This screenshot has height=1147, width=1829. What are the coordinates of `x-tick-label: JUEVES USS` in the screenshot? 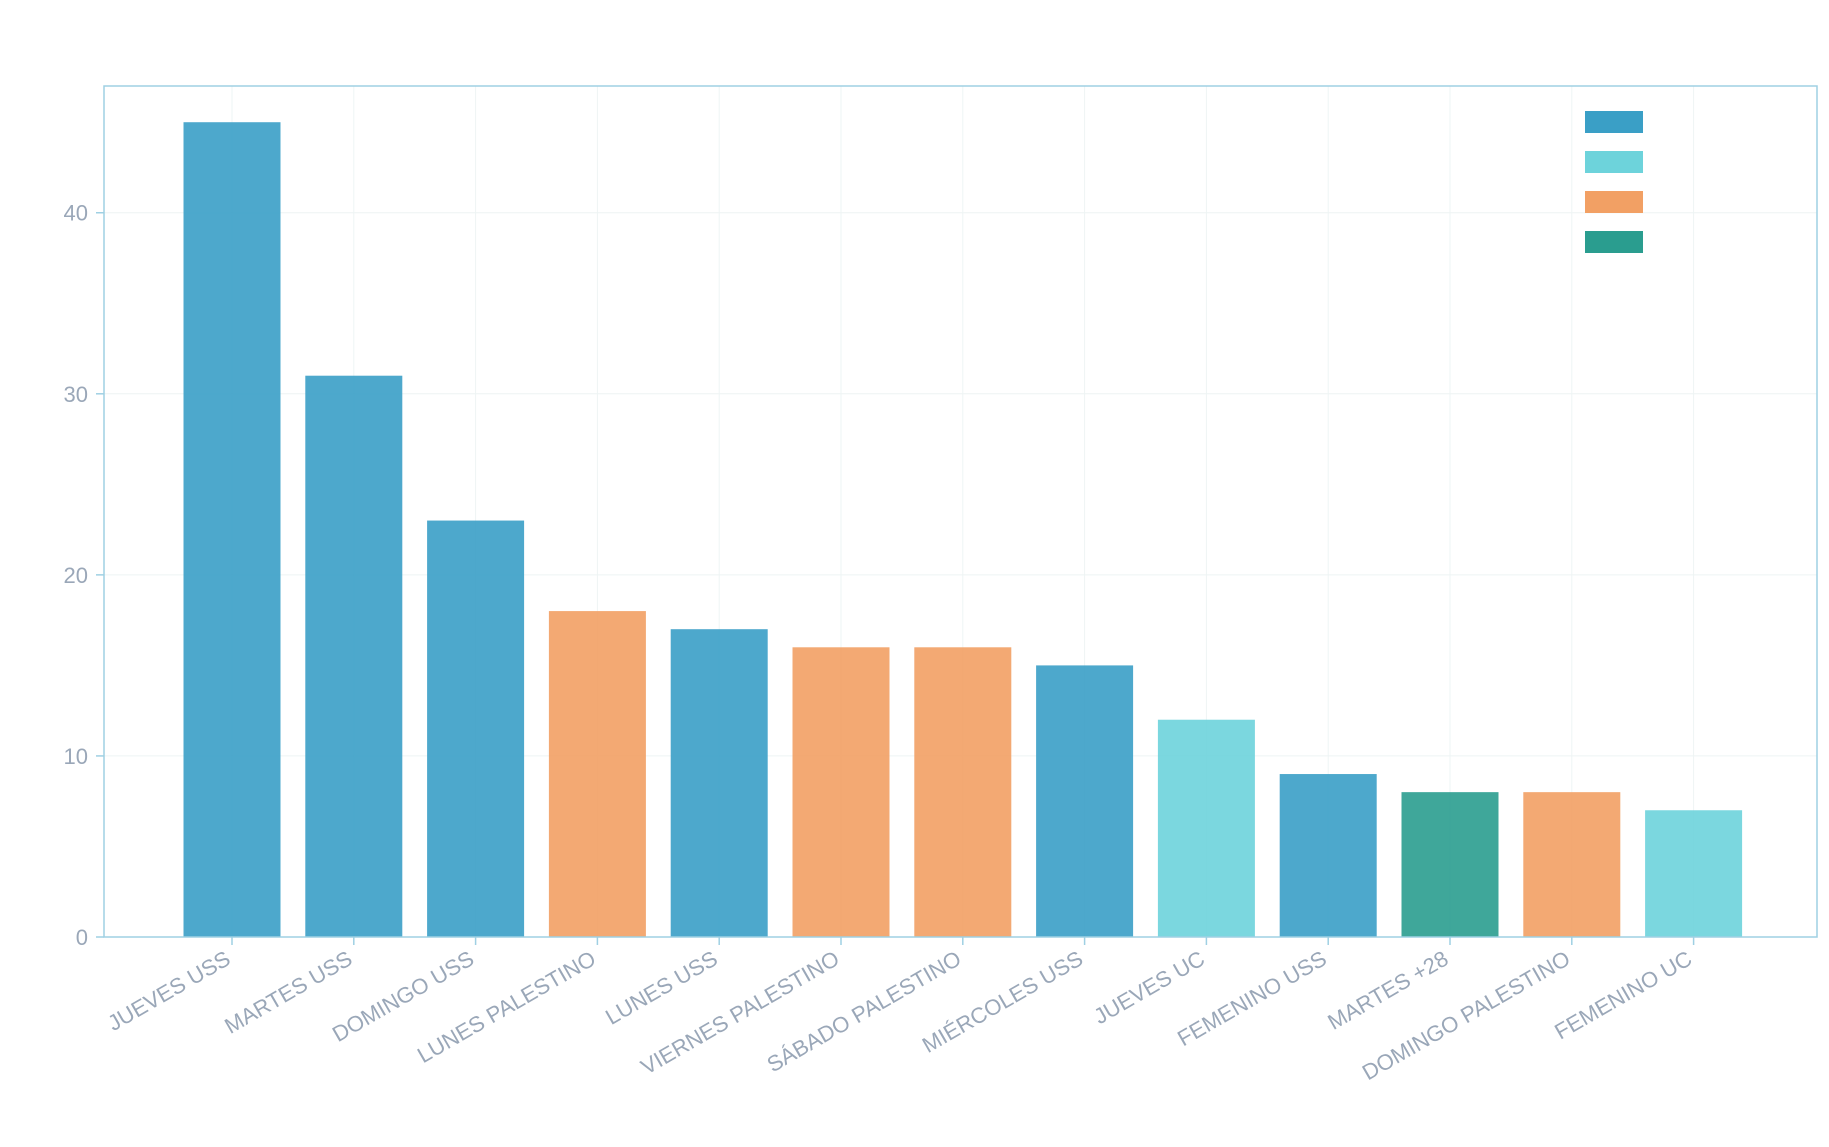 It's located at (168, 991).